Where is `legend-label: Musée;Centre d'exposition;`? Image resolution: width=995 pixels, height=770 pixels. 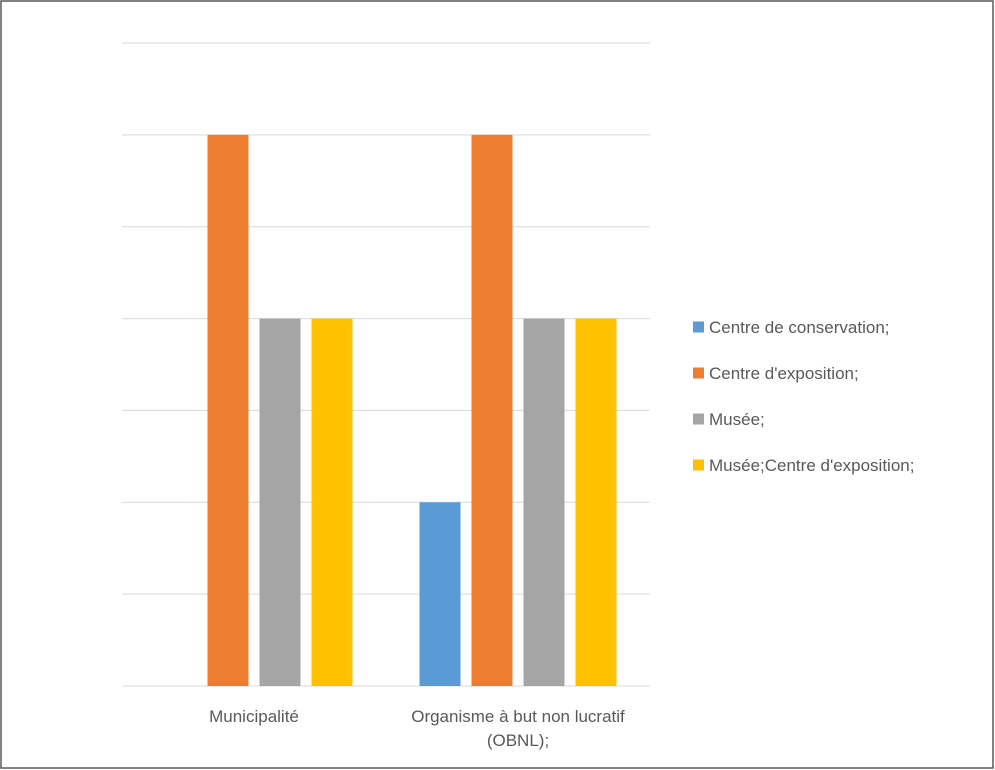 legend-label: Musée;Centre d'exposition; is located at coordinates (811, 465).